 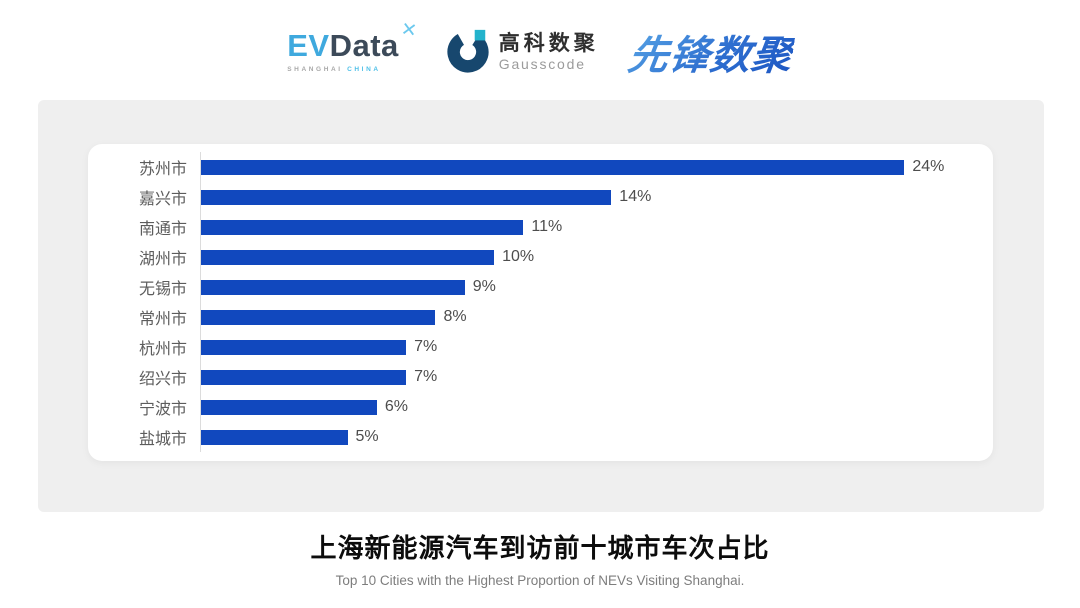 What do you see at coordinates (518, 256) in the screenshot?
I see `bar-value-label: 10%` at bounding box center [518, 256].